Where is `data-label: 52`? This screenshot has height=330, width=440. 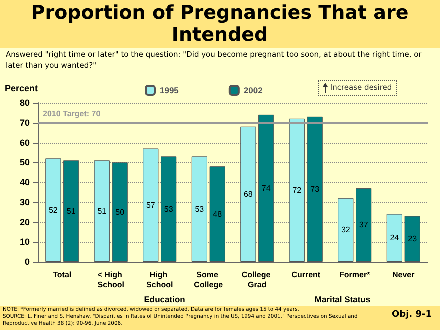 data-label: 52 is located at coordinates (53, 210).